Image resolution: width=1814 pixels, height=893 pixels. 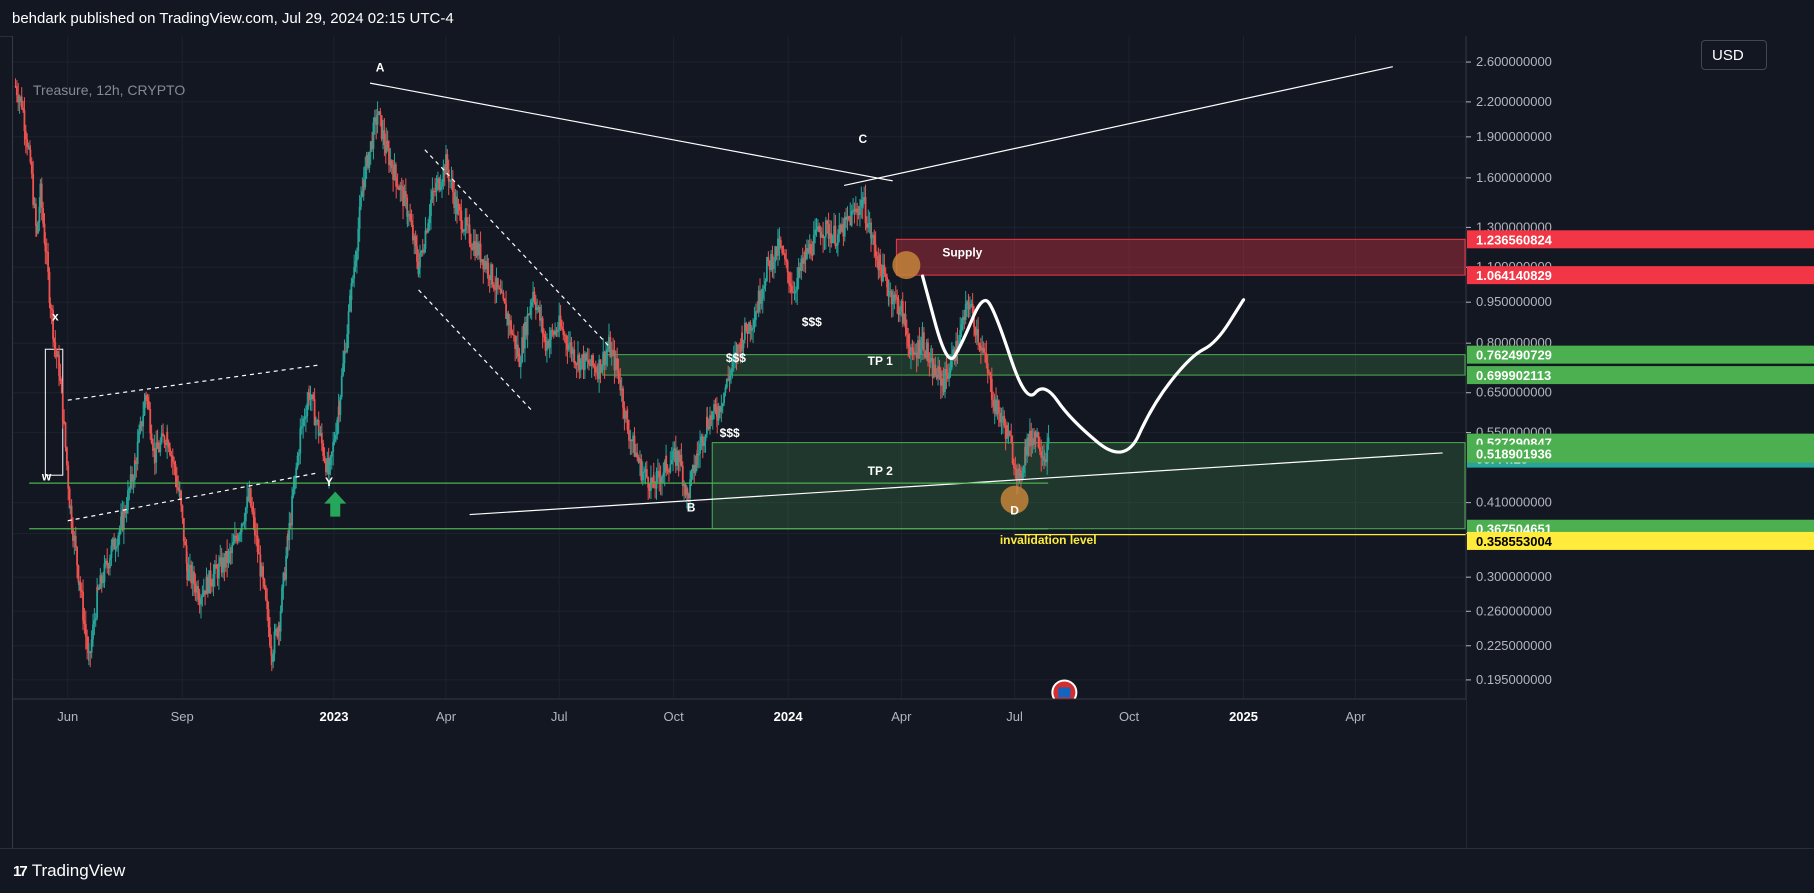 What do you see at coordinates (1514, 136) in the screenshot?
I see `y-tick-label: 1.900000000` at bounding box center [1514, 136].